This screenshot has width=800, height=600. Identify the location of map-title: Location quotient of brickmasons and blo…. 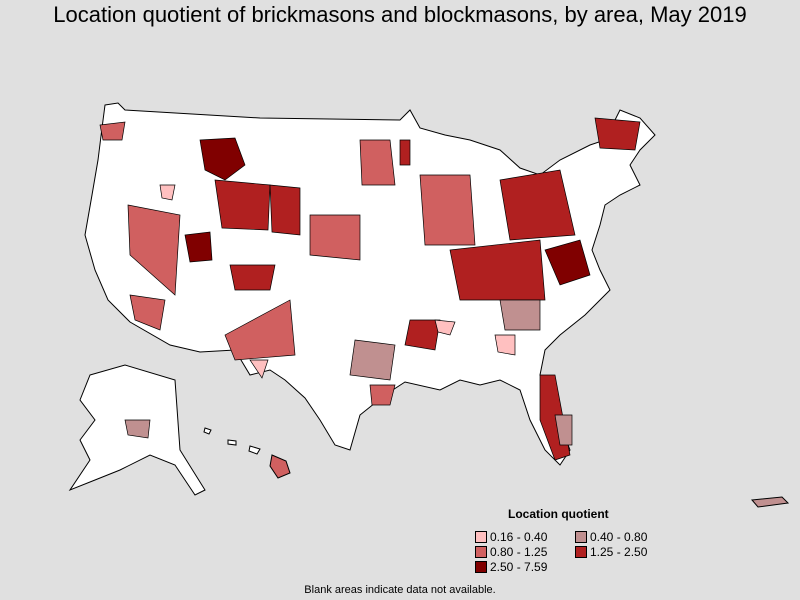
(400, 14).